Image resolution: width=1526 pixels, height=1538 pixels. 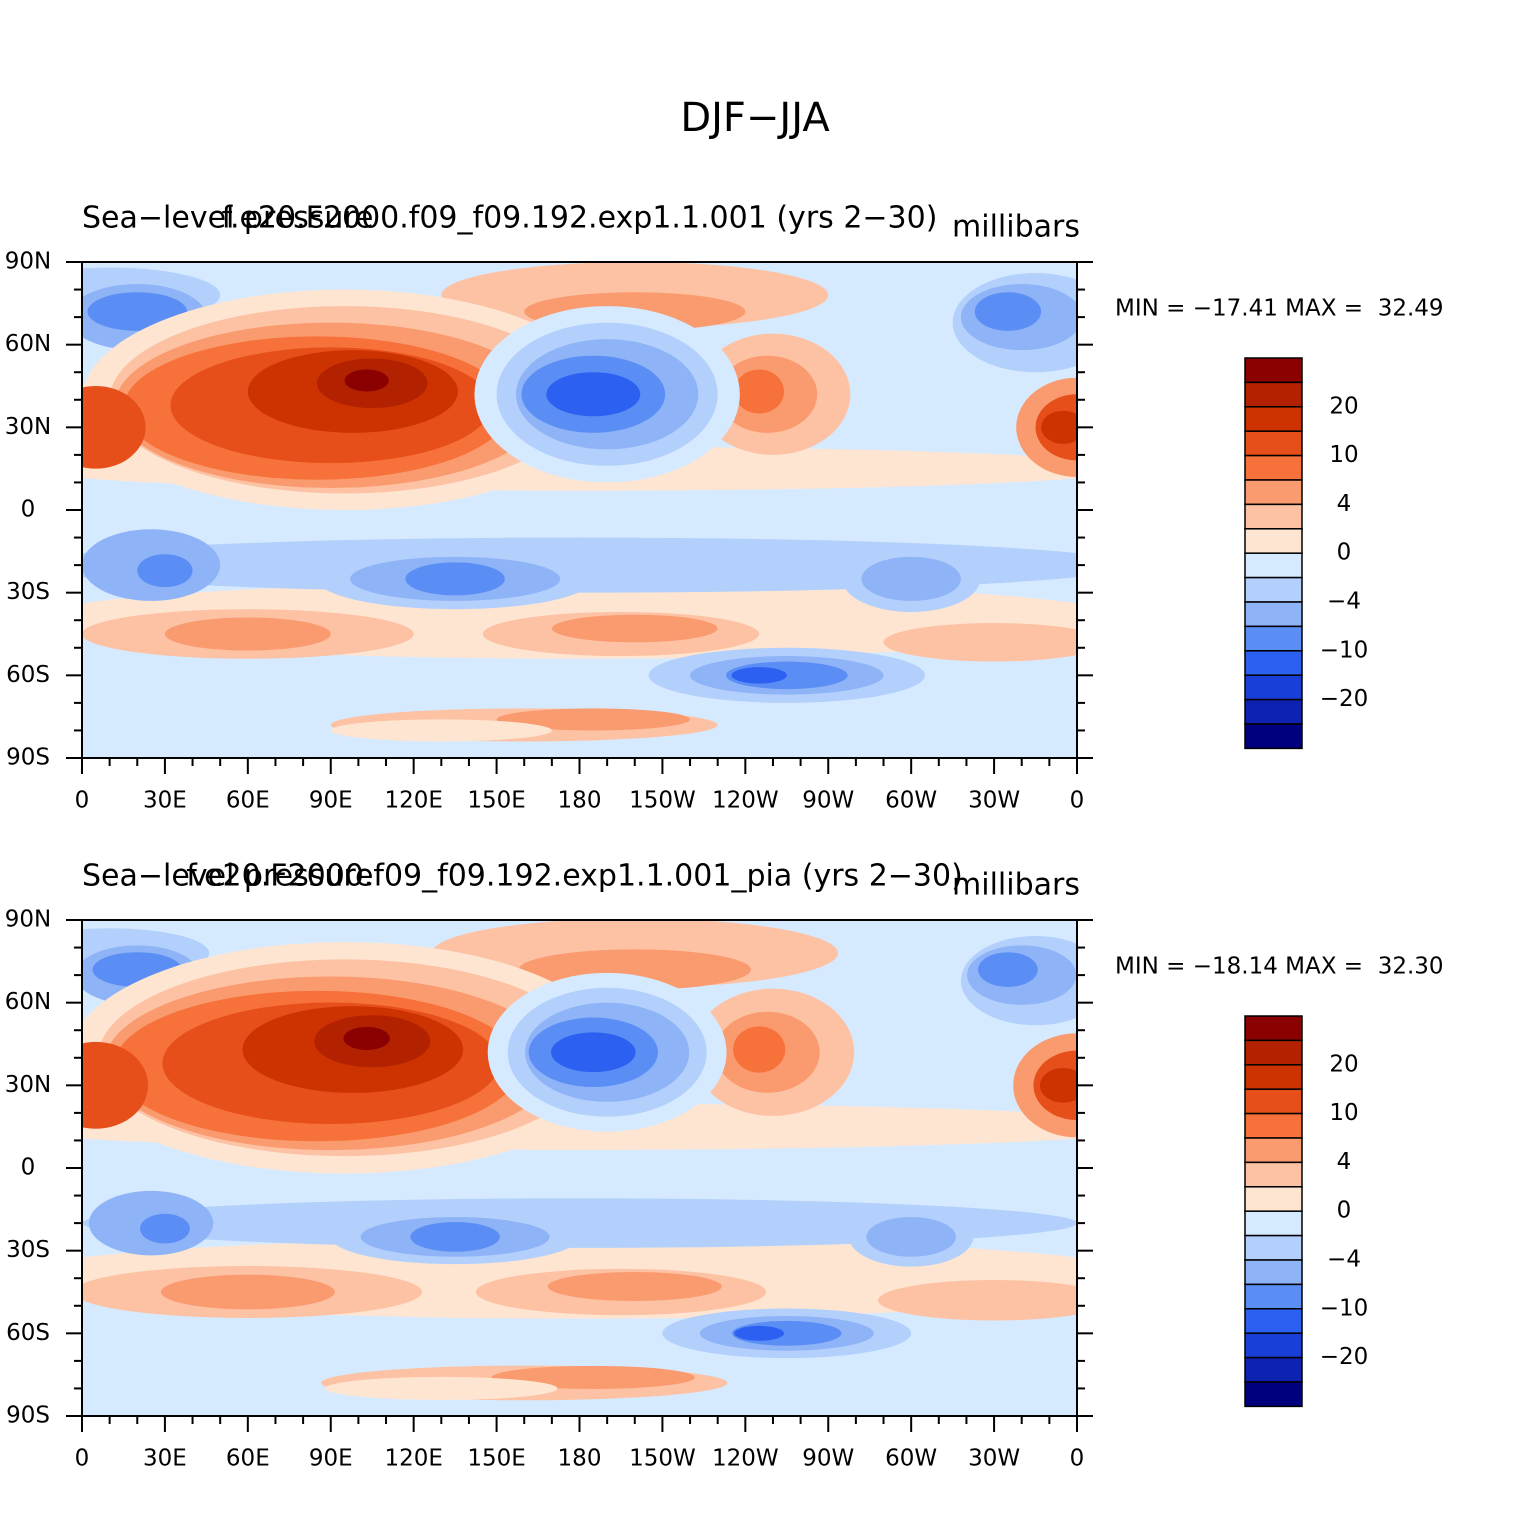 I want to click on stats: MIN = −18.14 MAX = 32.30, so click(x=1279, y=967).